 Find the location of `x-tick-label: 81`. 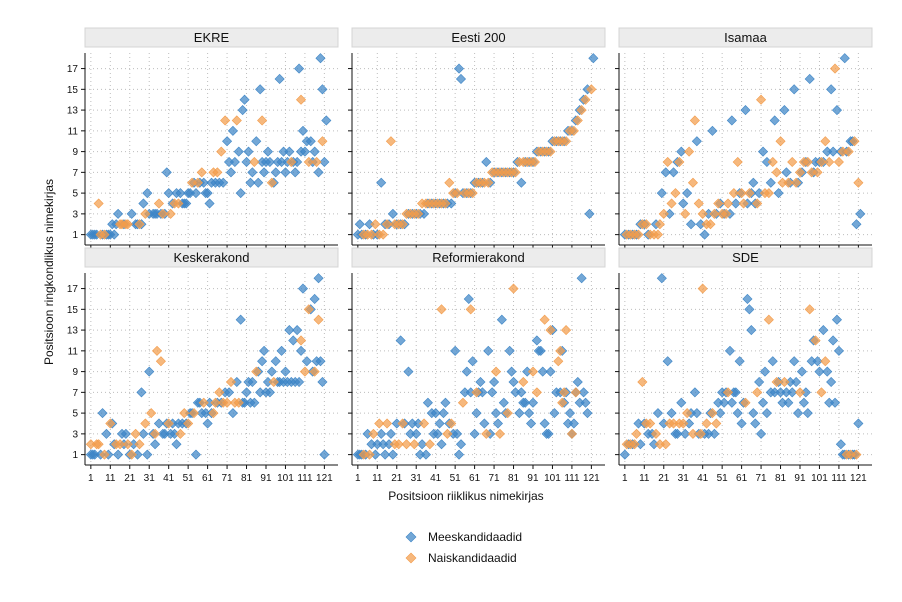

x-tick-label: 81 is located at coordinates (514, 478).